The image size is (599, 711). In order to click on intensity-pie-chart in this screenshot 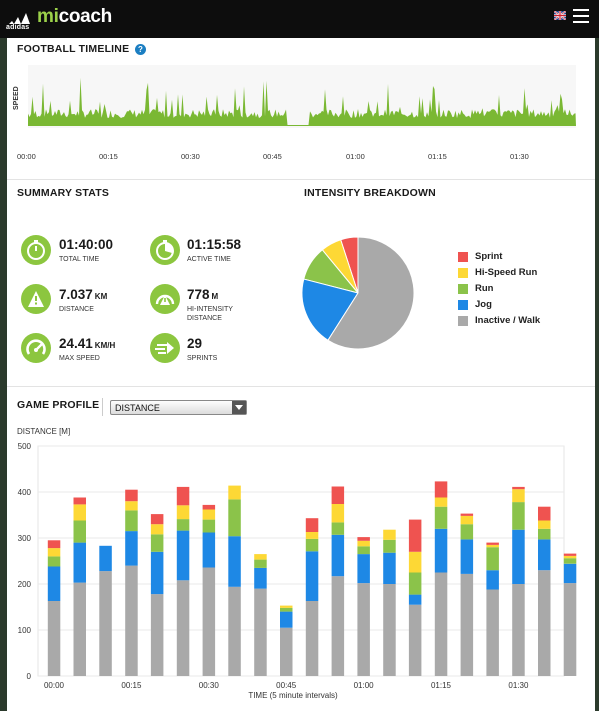, I will do `click(358, 293)`.